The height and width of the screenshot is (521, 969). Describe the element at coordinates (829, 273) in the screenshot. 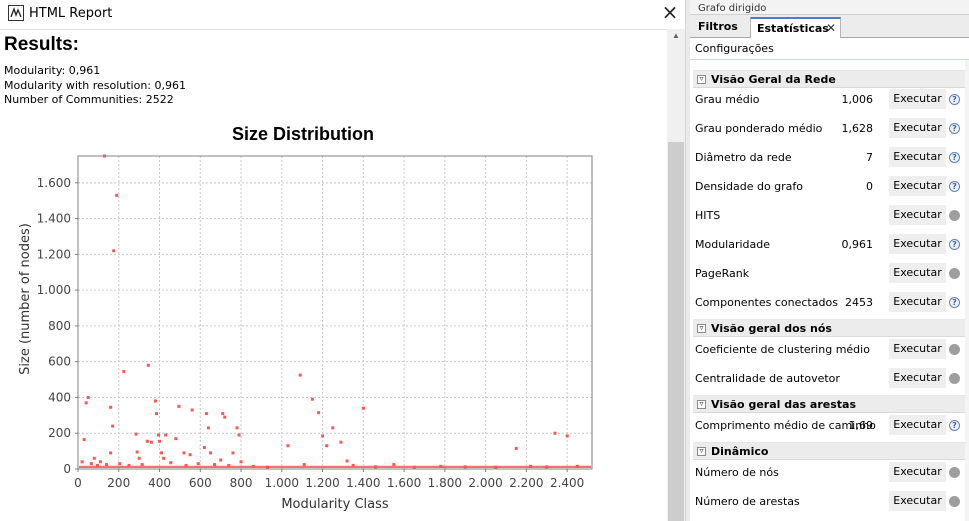

I see `statistic-row: PageRank Executar` at that location.